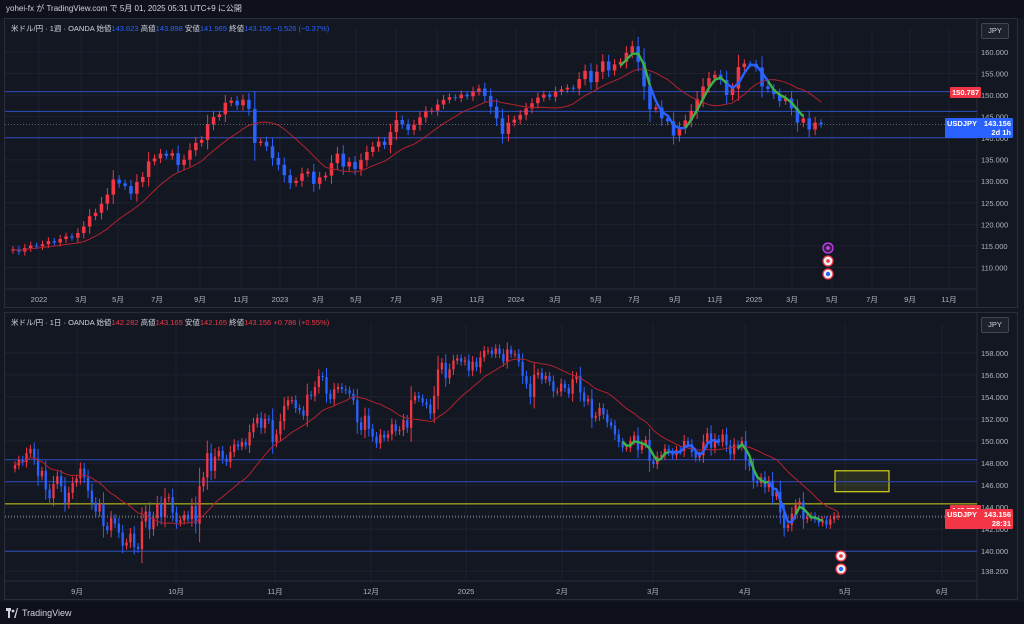 Image resolution: width=1024 pixels, height=624 pixels. What do you see at coordinates (995, 31) in the screenshot?
I see `weekly-currency-button: JPY` at bounding box center [995, 31].